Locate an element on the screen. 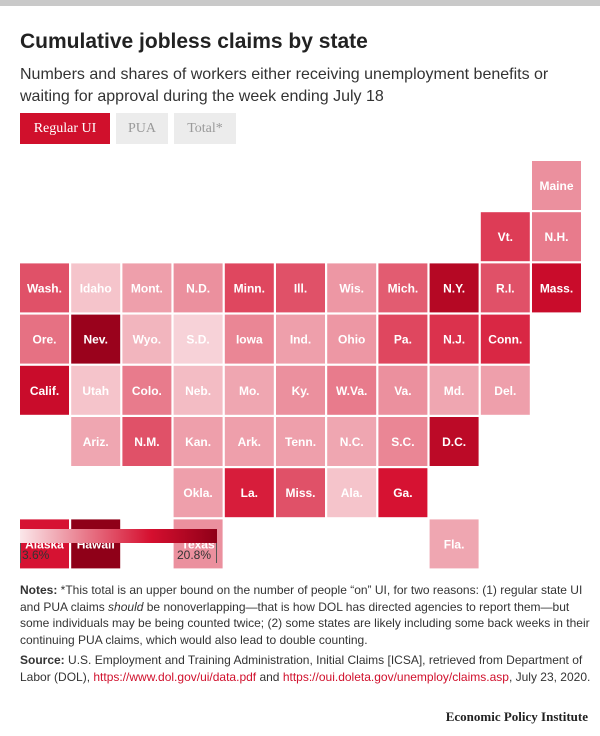  state-tile: N.C. is located at coordinates (352, 441).